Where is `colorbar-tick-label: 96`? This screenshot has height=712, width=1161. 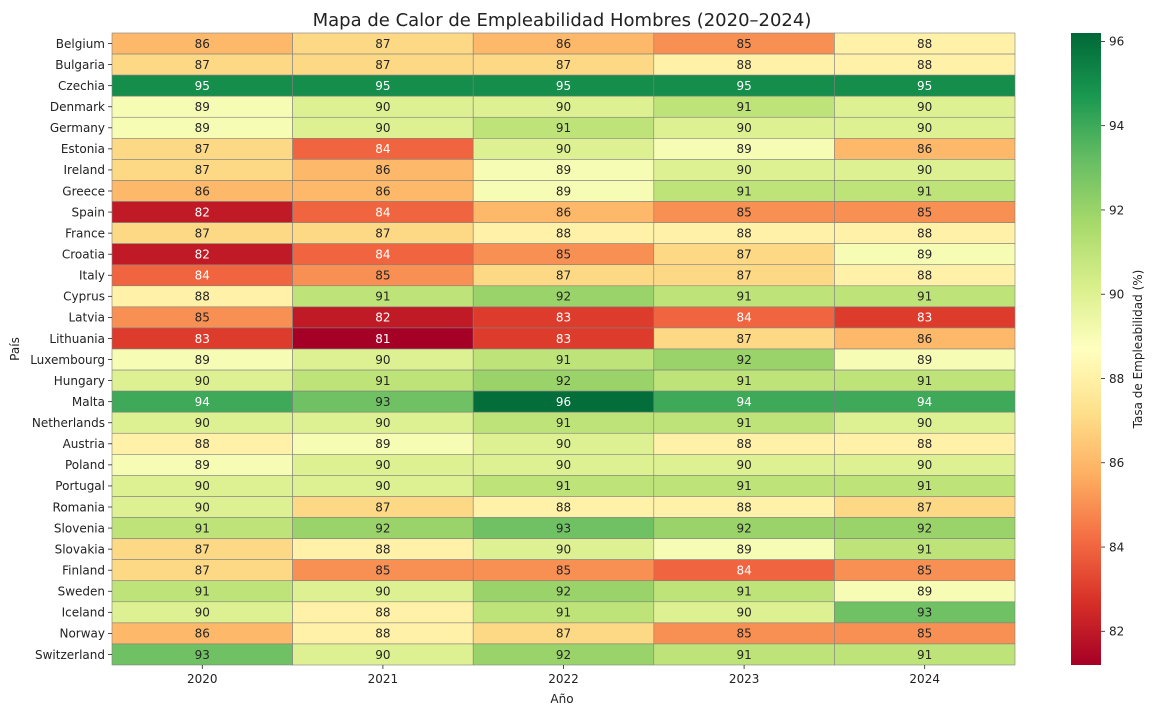 colorbar-tick-label: 96 is located at coordinates (1116, 42).